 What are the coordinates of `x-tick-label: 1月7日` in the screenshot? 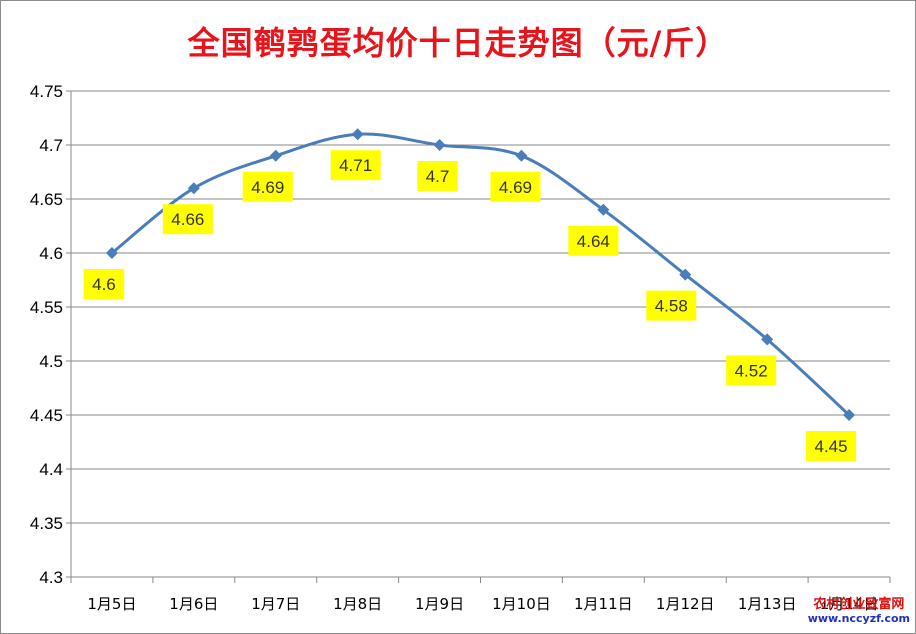 It's located at (275, 604).